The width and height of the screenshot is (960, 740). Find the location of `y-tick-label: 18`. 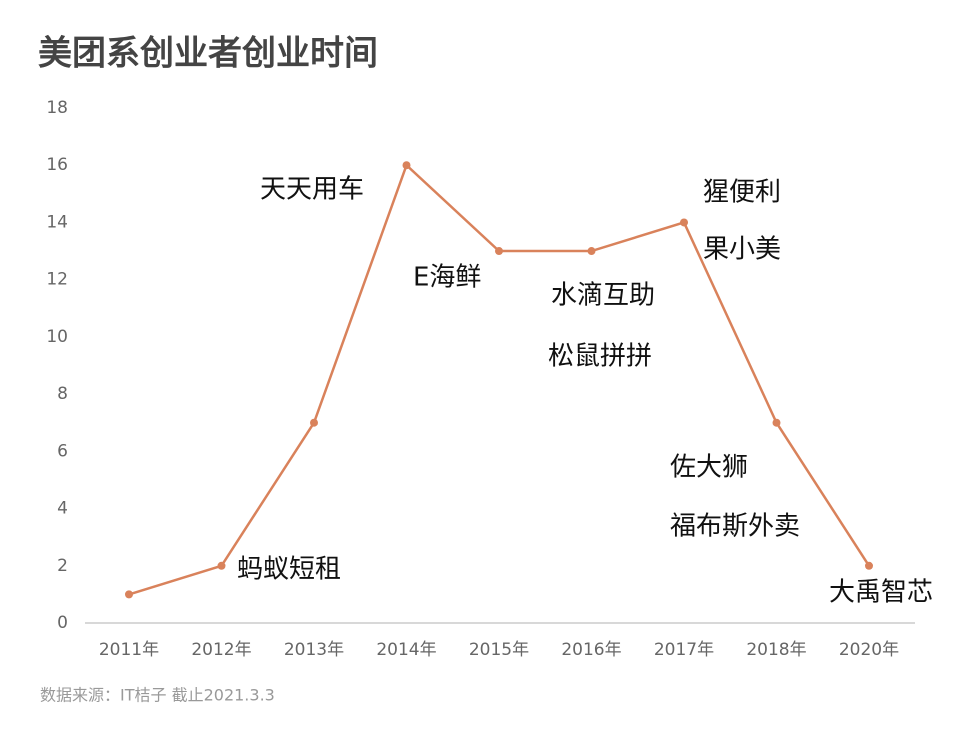

y-tick-label: 18 is located at coordinates (57, 108).